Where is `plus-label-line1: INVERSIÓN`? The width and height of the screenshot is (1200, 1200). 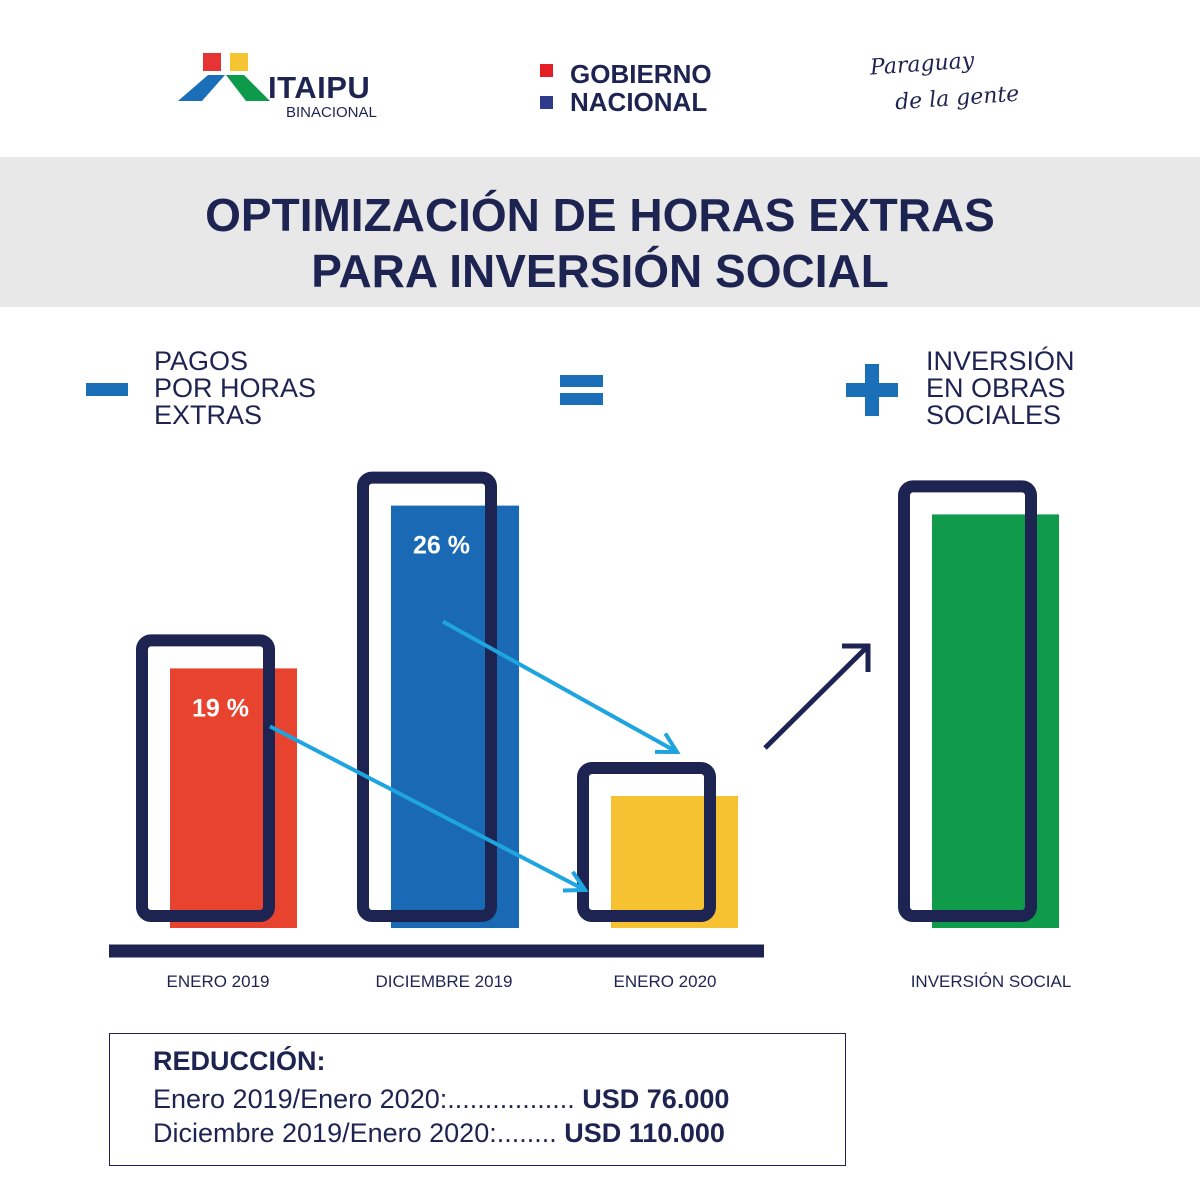
plus-label-line1: INVERSIÓN is located at coordinates (1000, 361).